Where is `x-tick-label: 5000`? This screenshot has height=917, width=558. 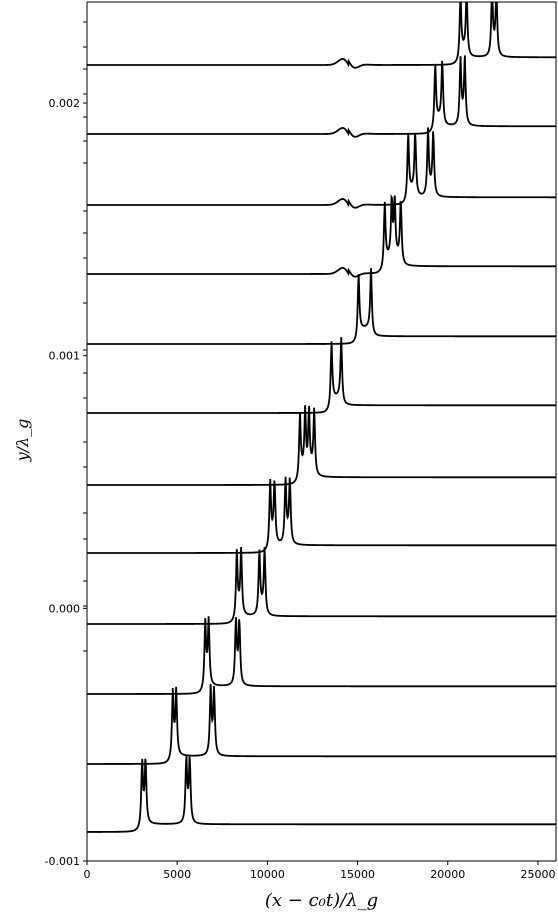
x-tick-label: 5000 is located at coordinates (177, 874).